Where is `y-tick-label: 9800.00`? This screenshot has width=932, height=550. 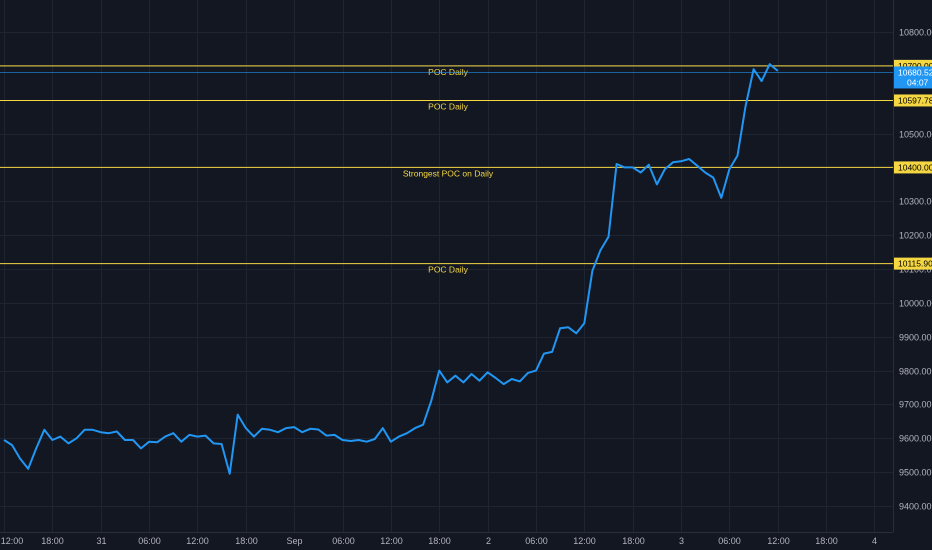
y-tick-label: 9800.00 is located at coordinates (915, 372).